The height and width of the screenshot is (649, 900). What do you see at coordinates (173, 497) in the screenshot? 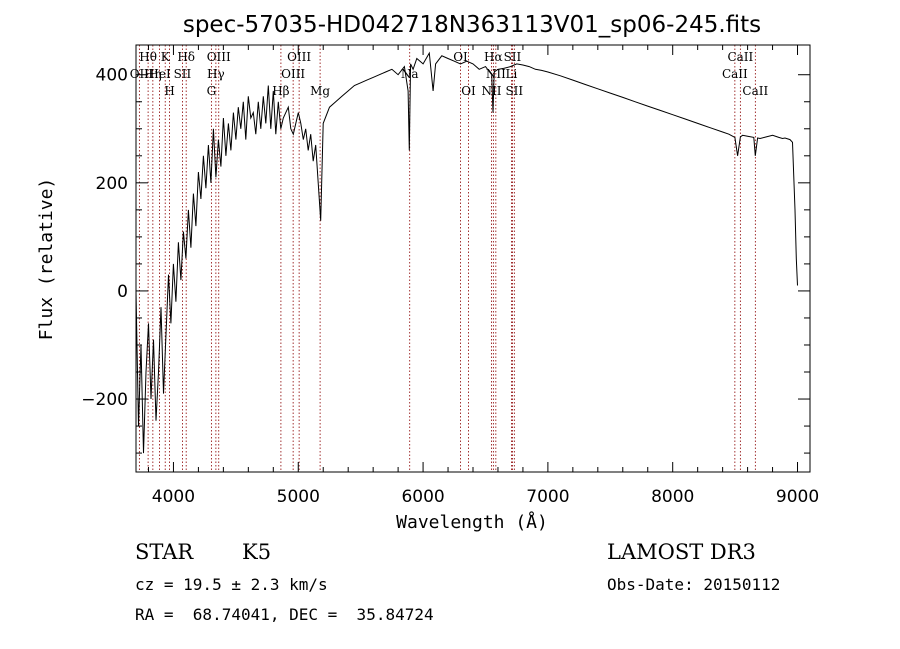
I see `x-tick-label: 4000` at bounding box center [173, 497].